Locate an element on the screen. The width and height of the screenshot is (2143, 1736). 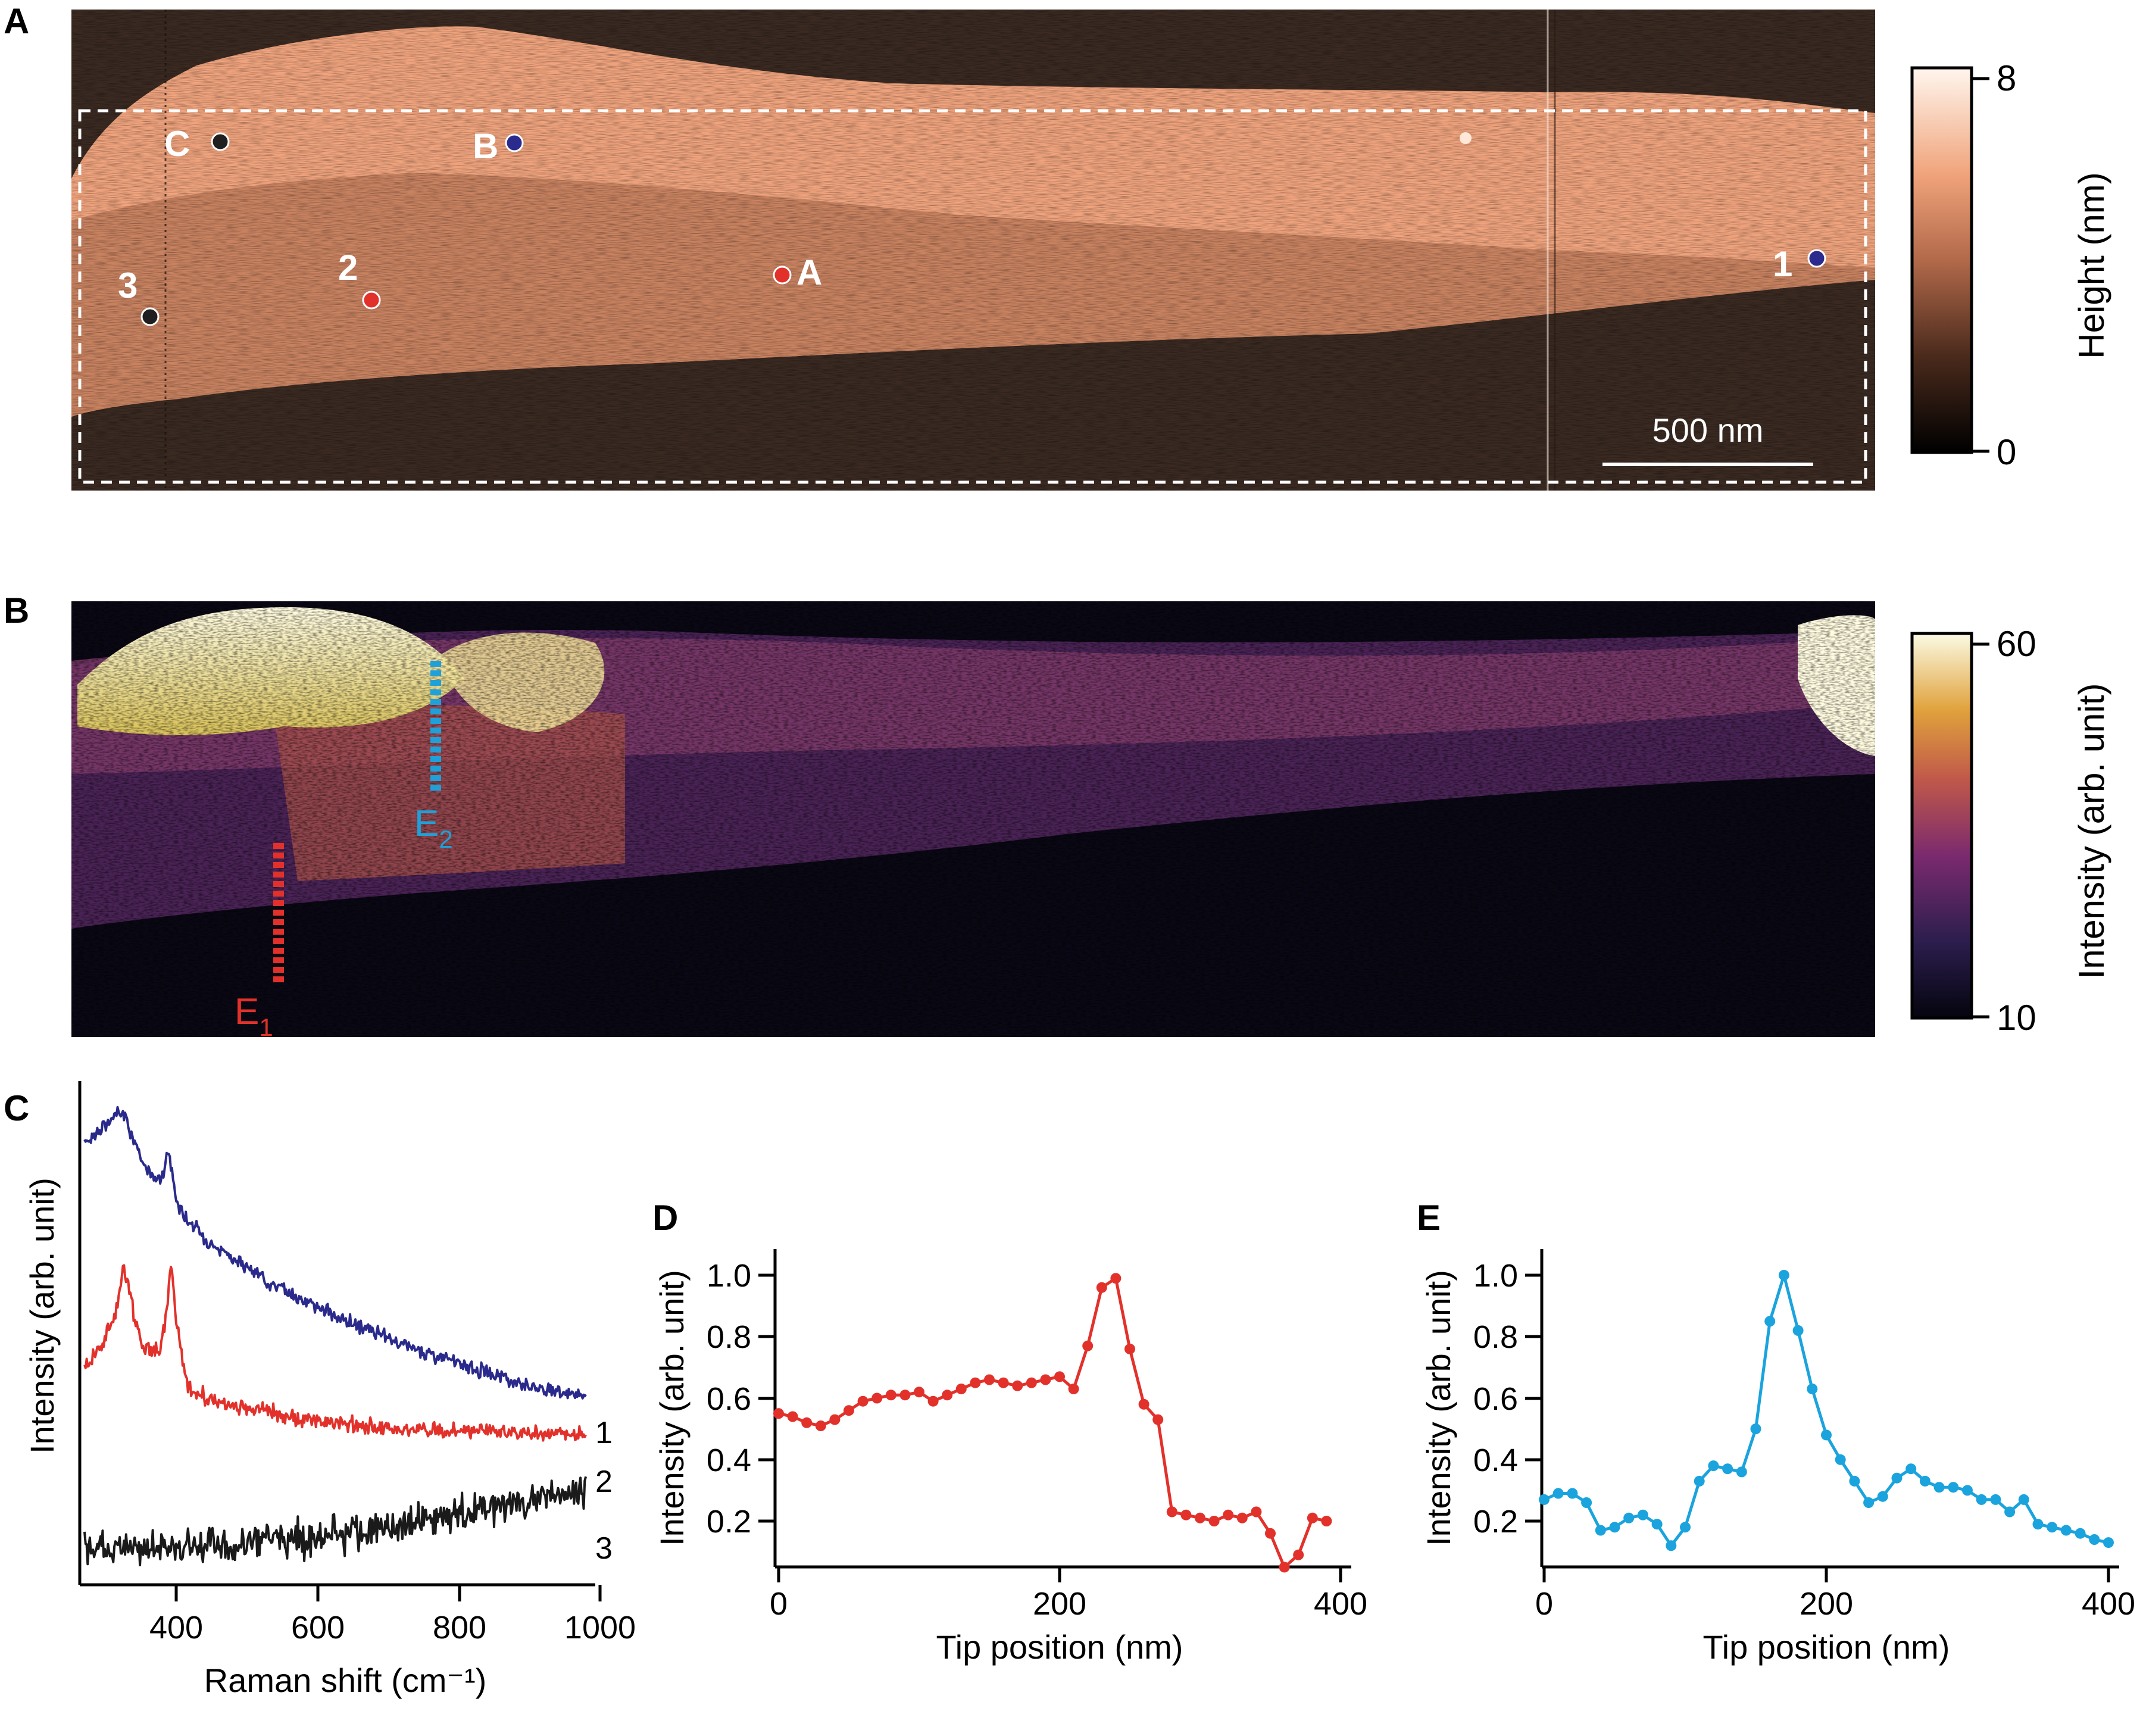
line-cut-e2-label: E2 is located at coordinates (433, 828).